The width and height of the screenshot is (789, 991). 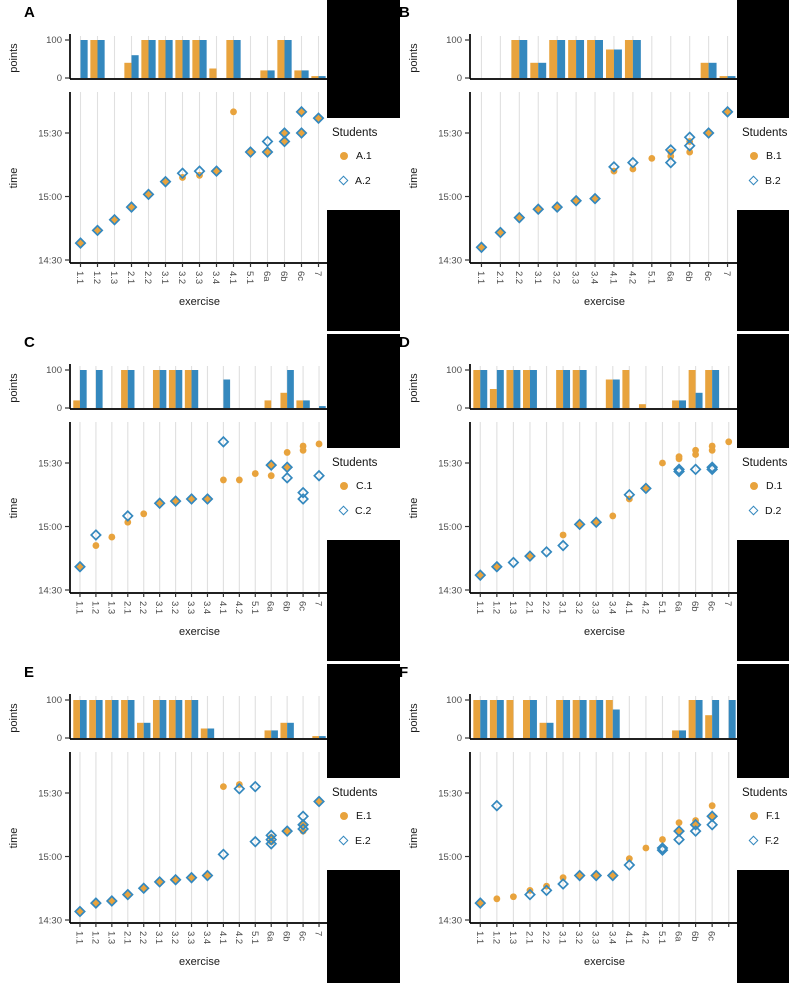 What do you see at coordinates (578, 607) in the screenshot?
I see `svg-text: 3.2` at bounding box center [578, 607].